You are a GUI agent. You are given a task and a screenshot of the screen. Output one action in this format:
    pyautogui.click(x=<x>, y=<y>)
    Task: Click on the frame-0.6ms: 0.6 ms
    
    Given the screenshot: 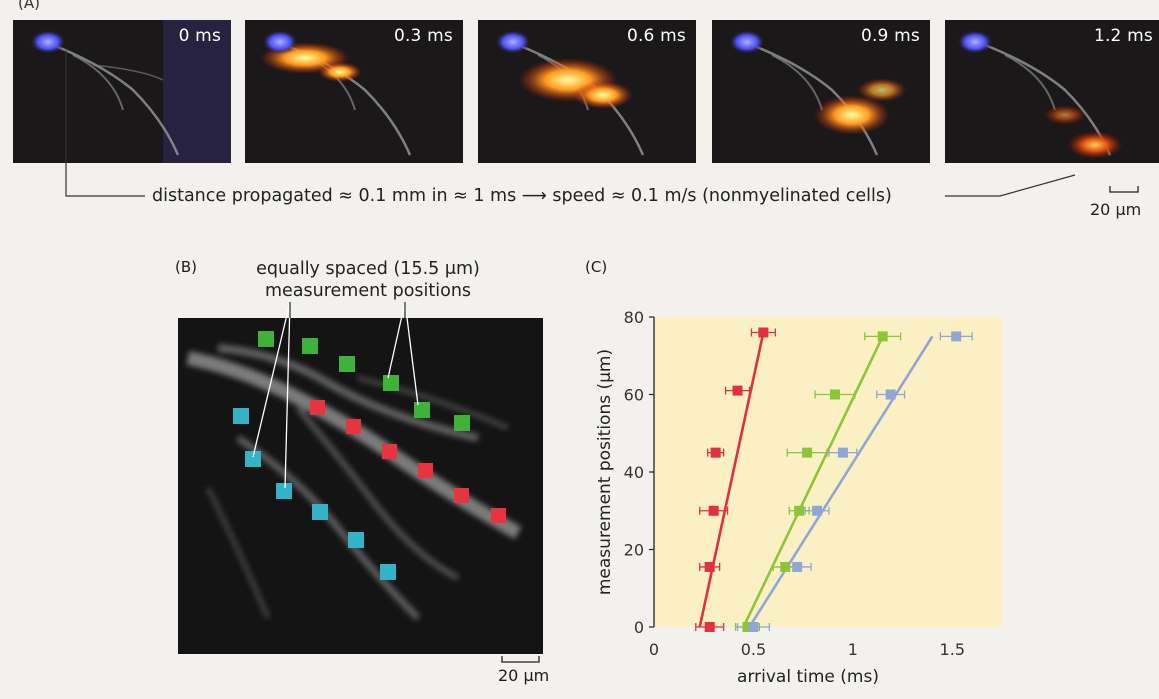 What is the action you would take?
    pyautogui.click(x=587, y=91)
    